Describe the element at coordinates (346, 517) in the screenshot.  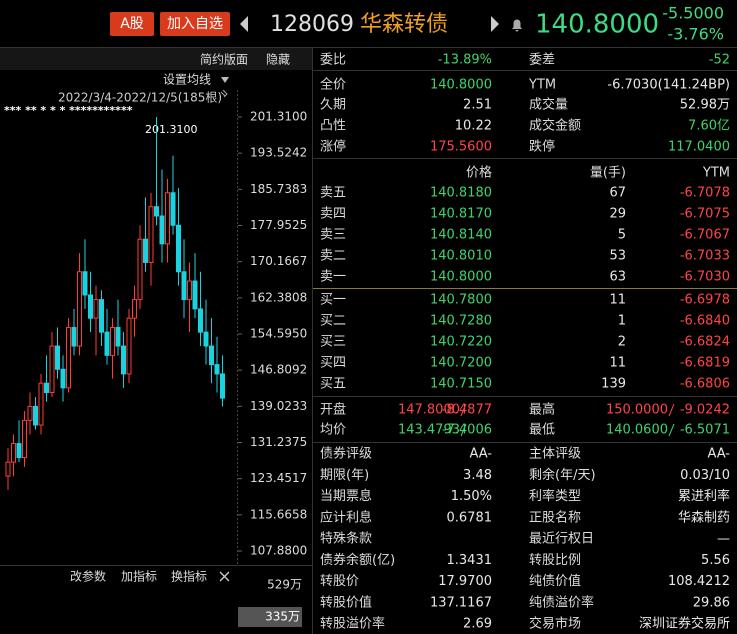
I see `label: 应计利息` at that location.